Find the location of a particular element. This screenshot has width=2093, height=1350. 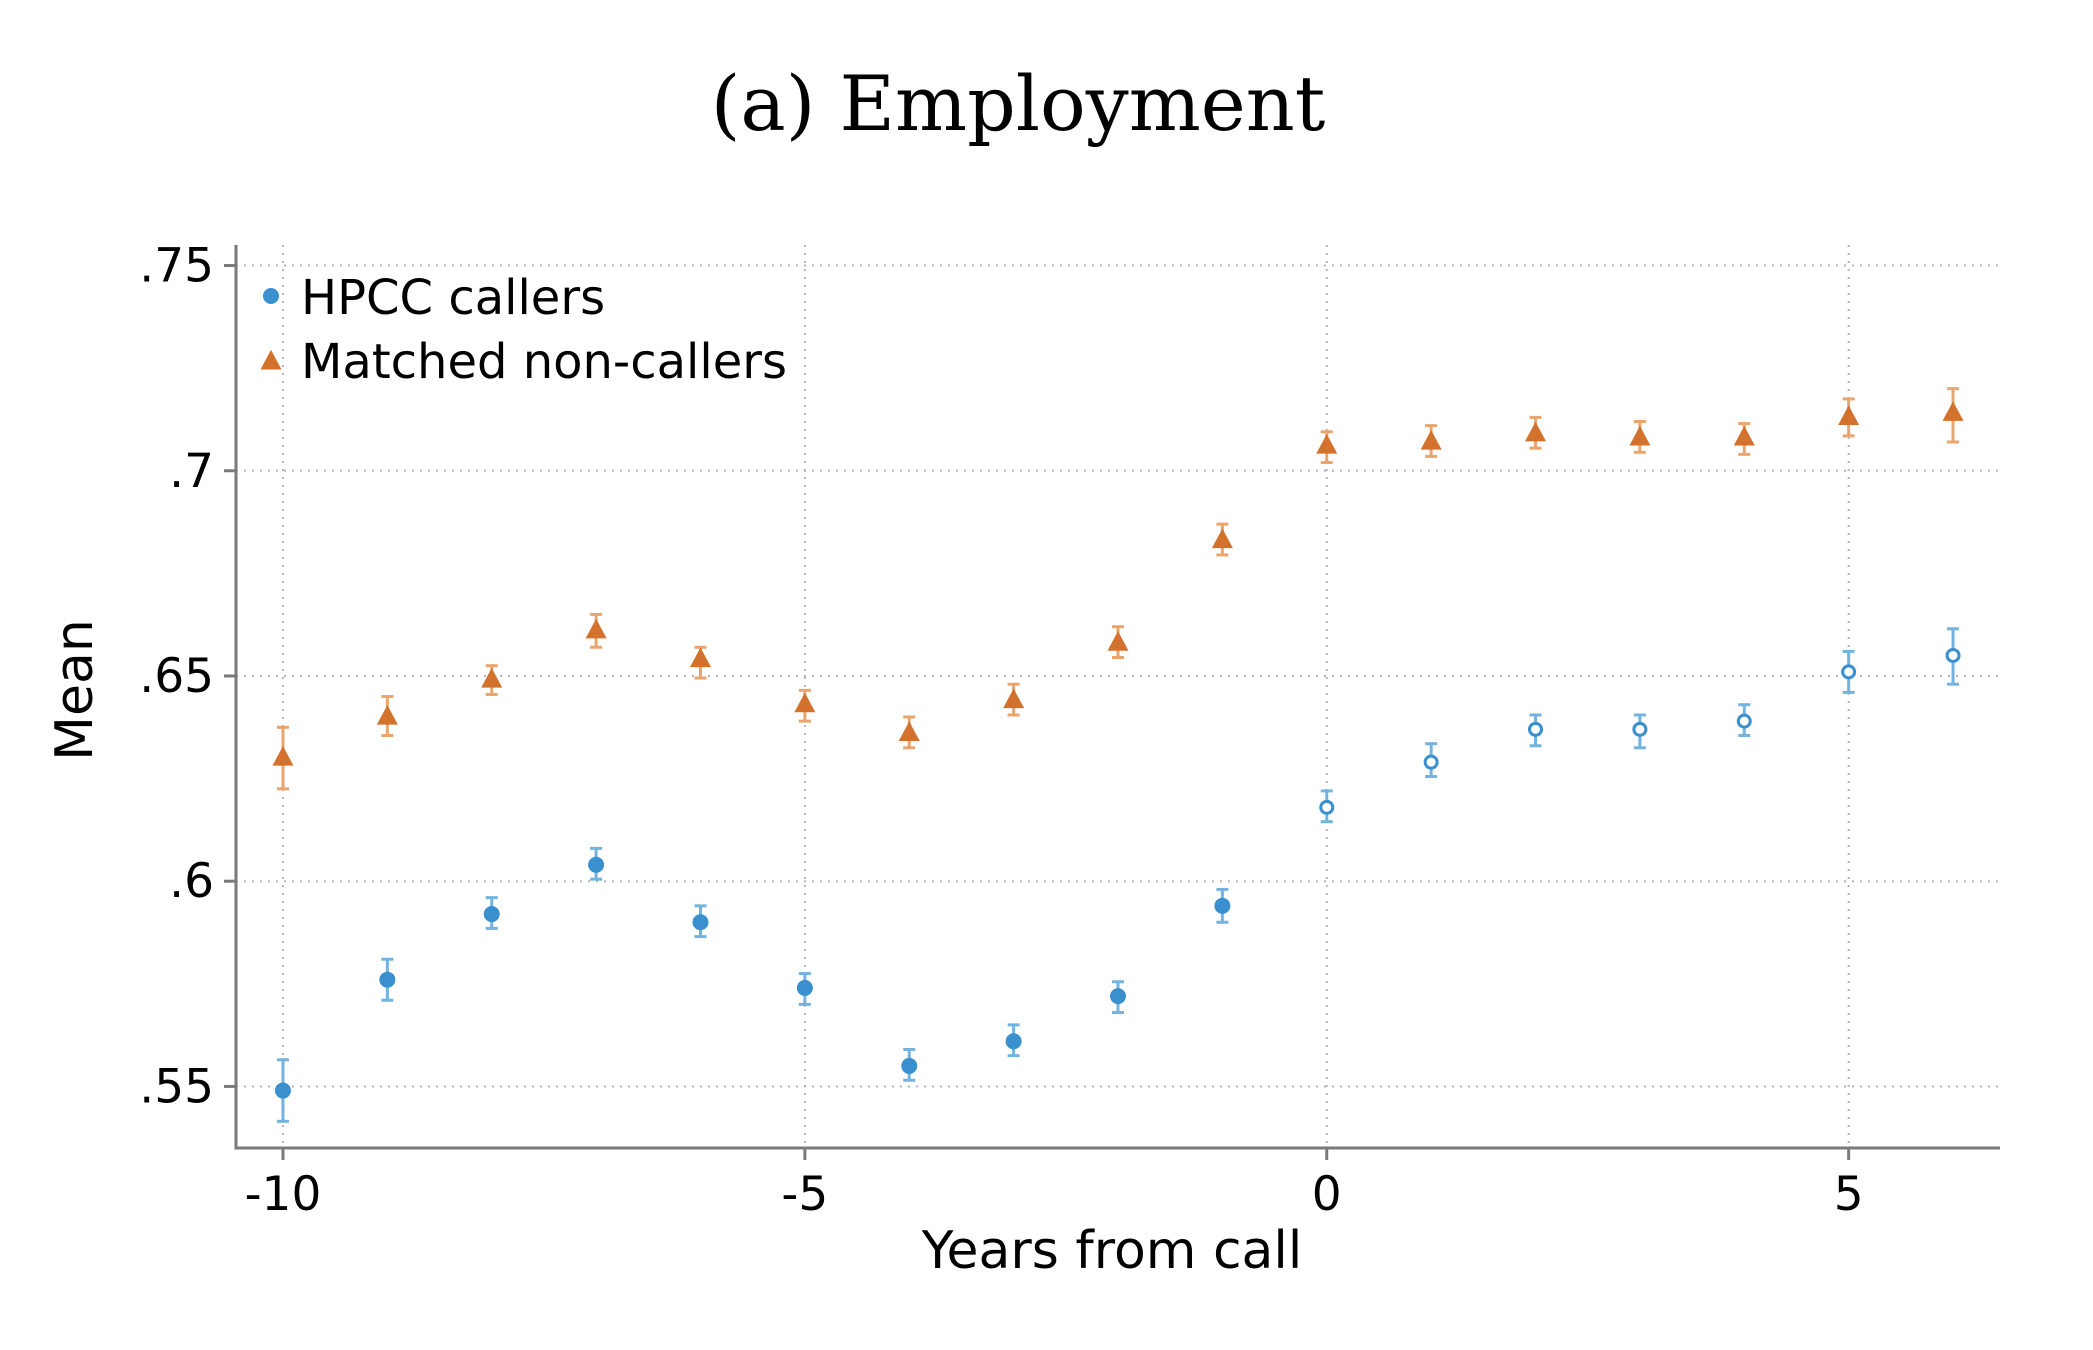

chart-title: (a) Employment is located at coordinates (1018, 103).